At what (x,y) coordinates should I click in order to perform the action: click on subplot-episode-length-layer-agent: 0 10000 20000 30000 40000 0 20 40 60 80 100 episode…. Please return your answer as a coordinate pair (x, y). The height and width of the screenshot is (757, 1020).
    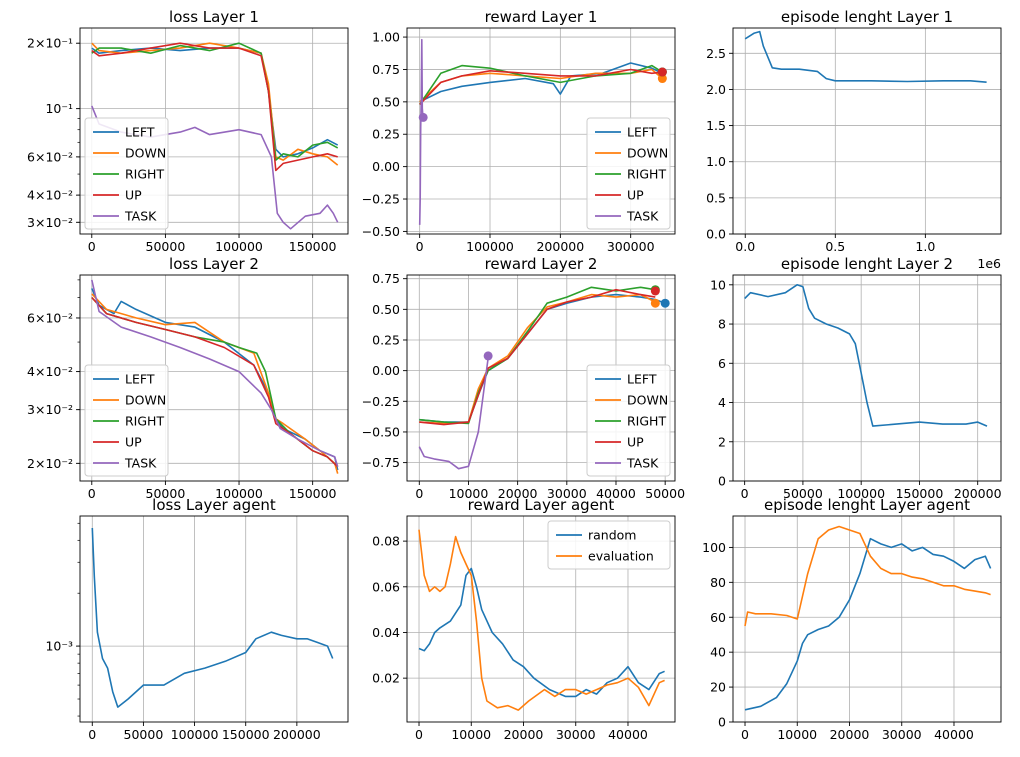
    Looking at the image, I should click on (852, 619).